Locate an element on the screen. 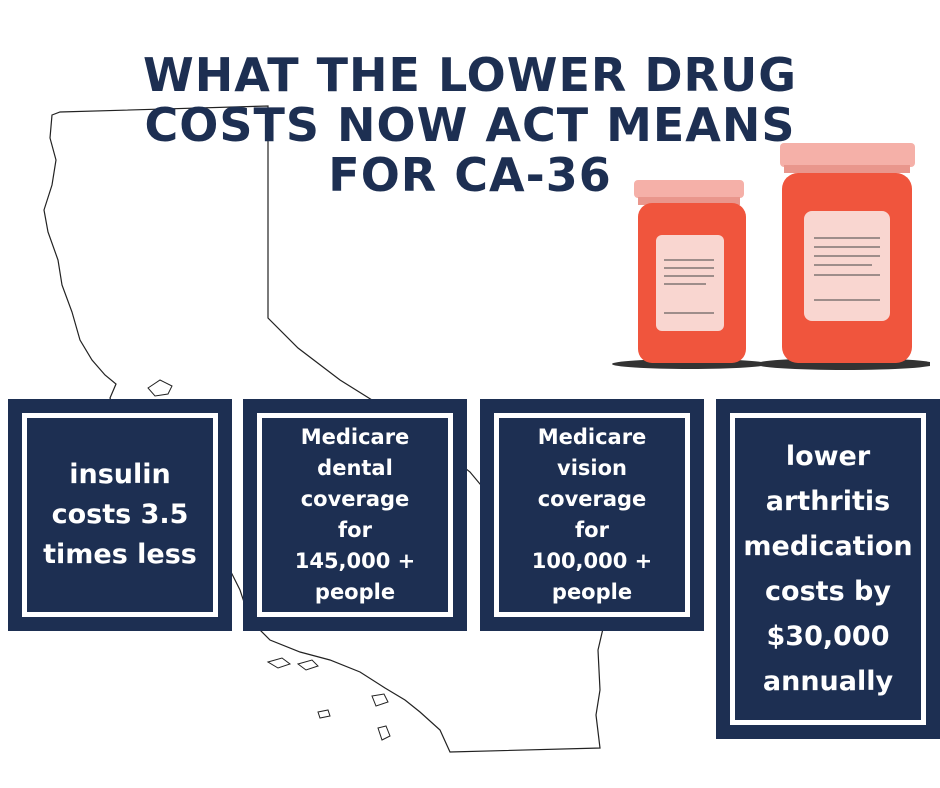 The width and height of the screenshot is (940, 788). pill-bottles-illustration is located at coordinates (771, 256).